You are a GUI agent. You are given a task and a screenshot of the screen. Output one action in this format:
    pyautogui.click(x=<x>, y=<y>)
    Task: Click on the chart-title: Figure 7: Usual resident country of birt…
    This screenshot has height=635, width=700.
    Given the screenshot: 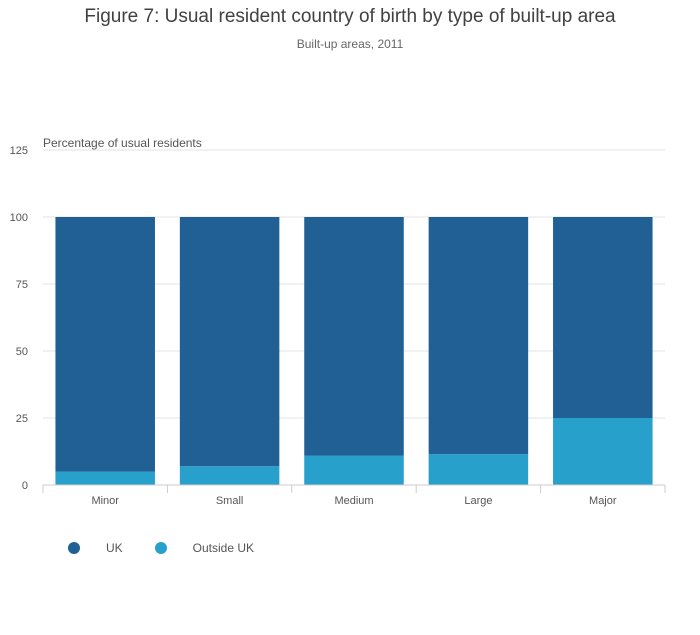 What is the action you would take?
    pyautogui.click(x=350, y=16)
    